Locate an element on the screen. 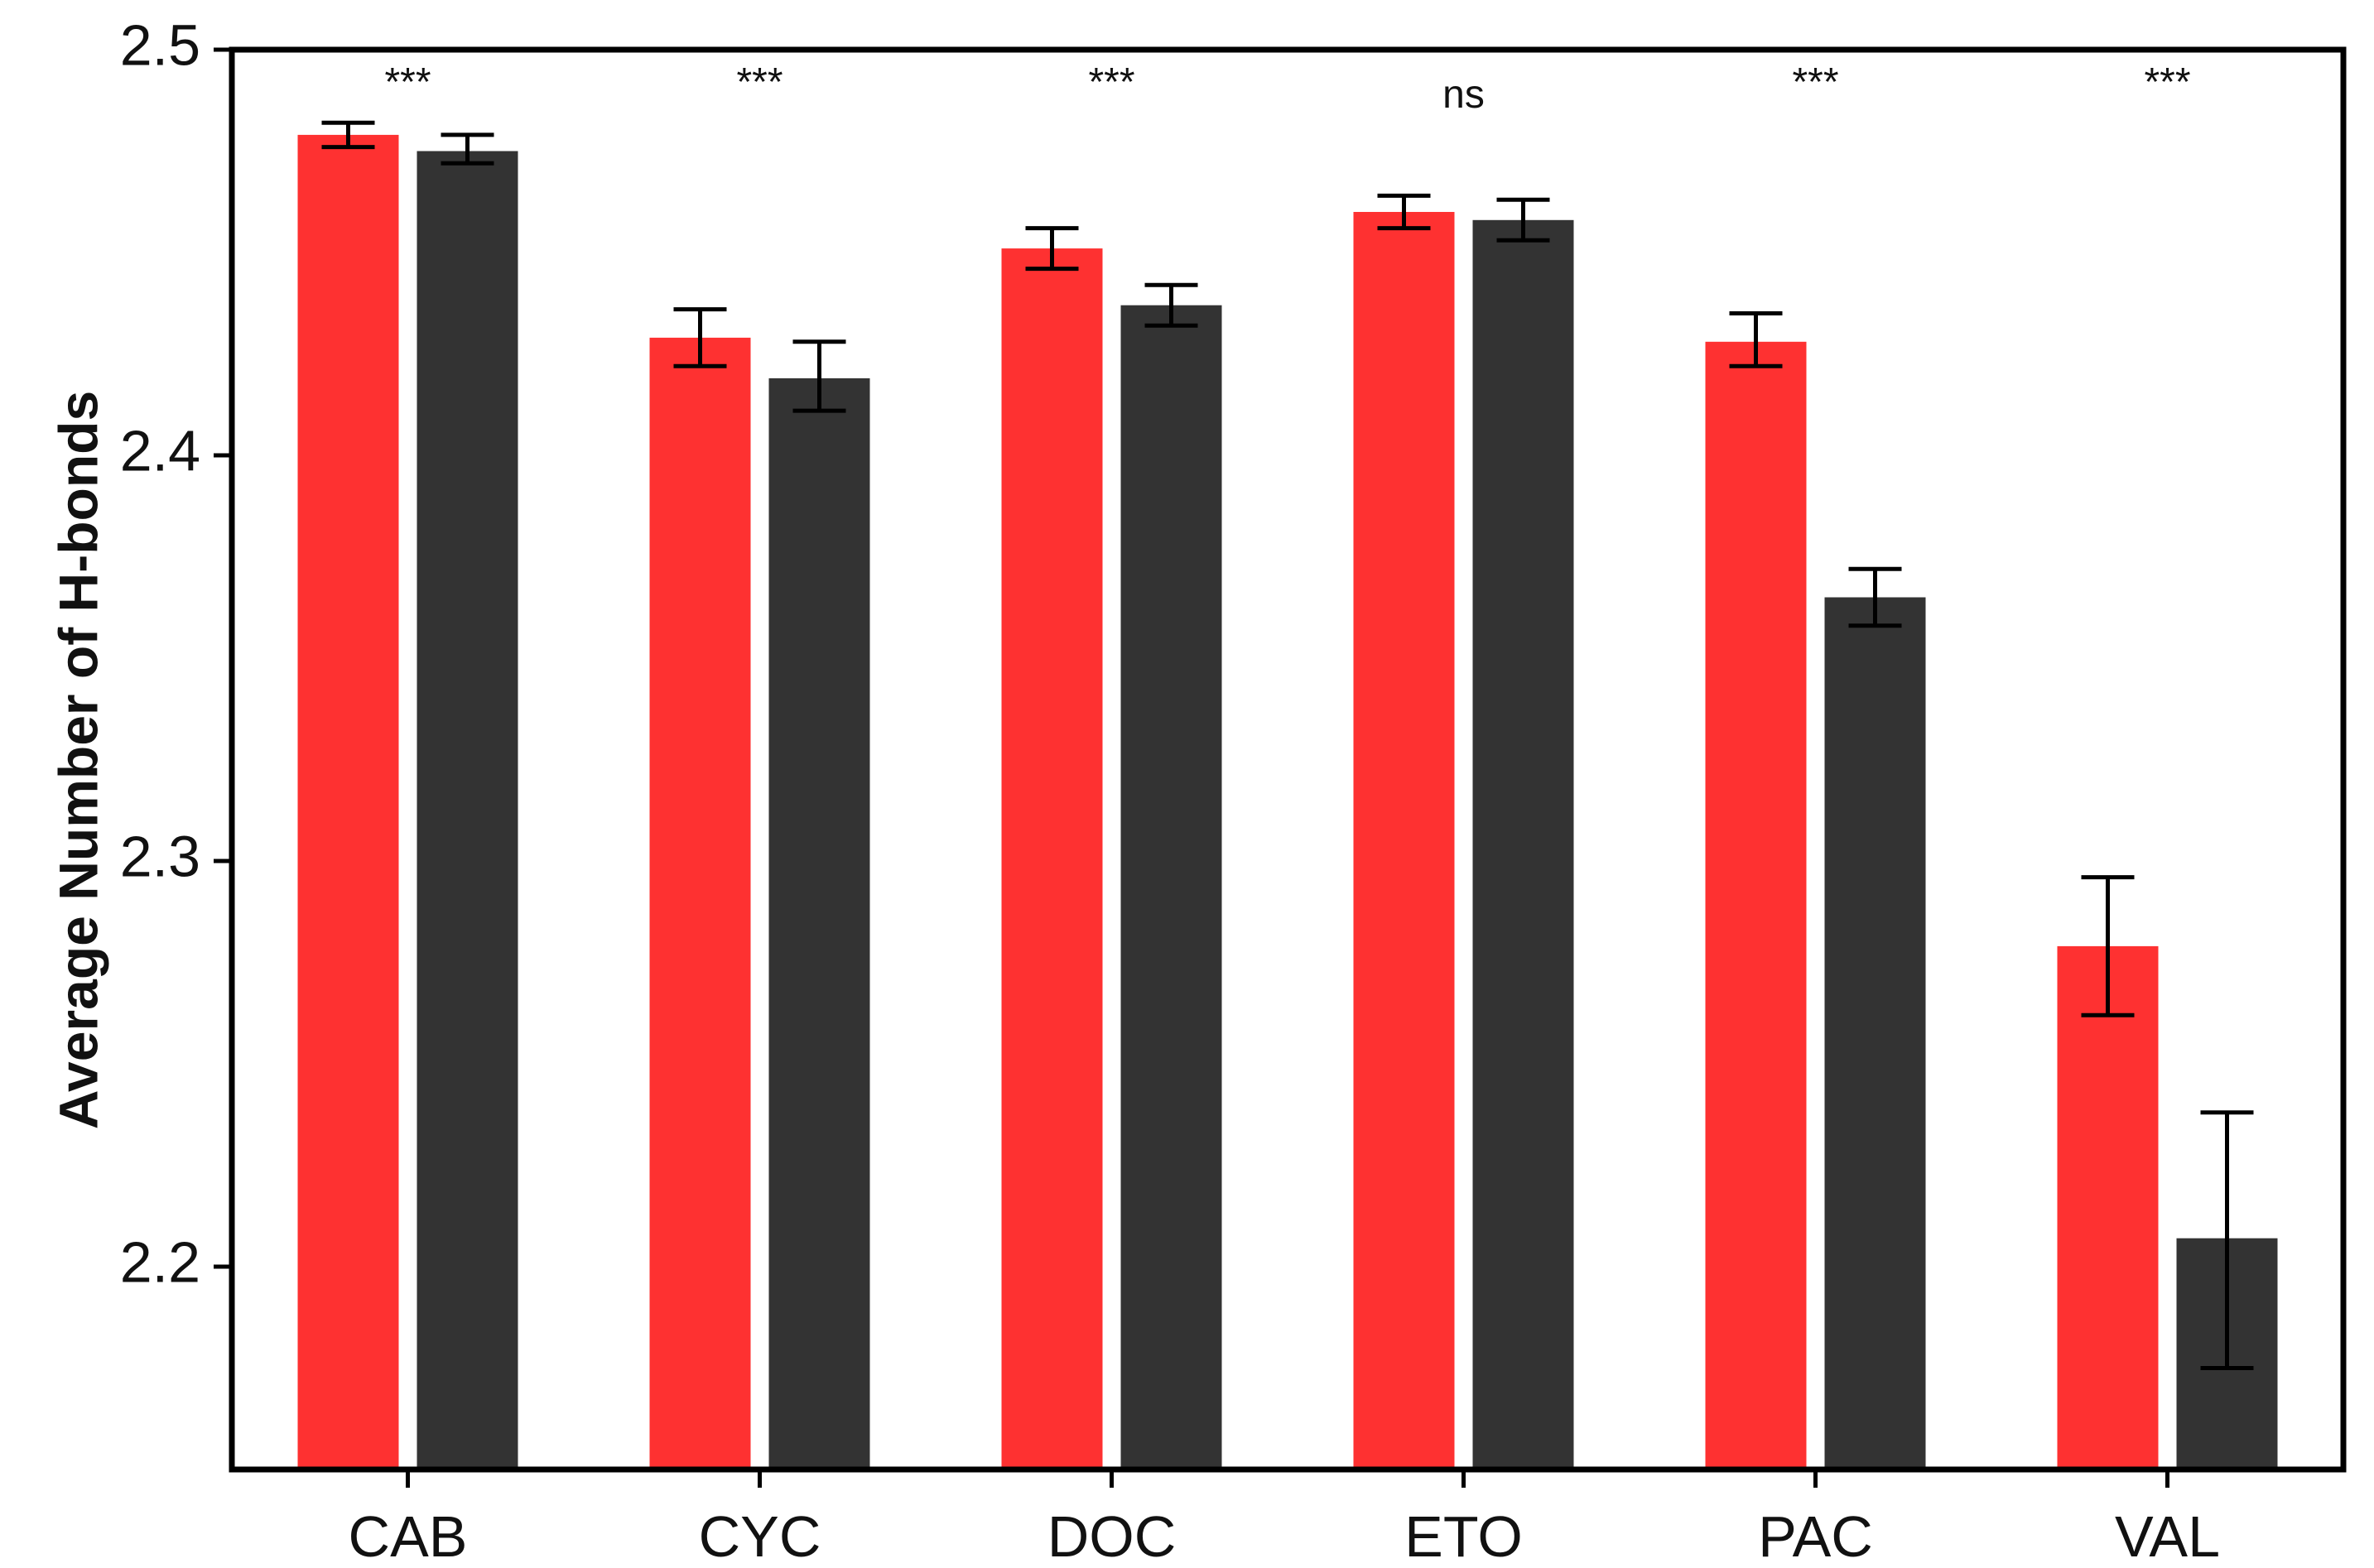  y-tick-label: 2.5 is located at coordinates (160, 44).